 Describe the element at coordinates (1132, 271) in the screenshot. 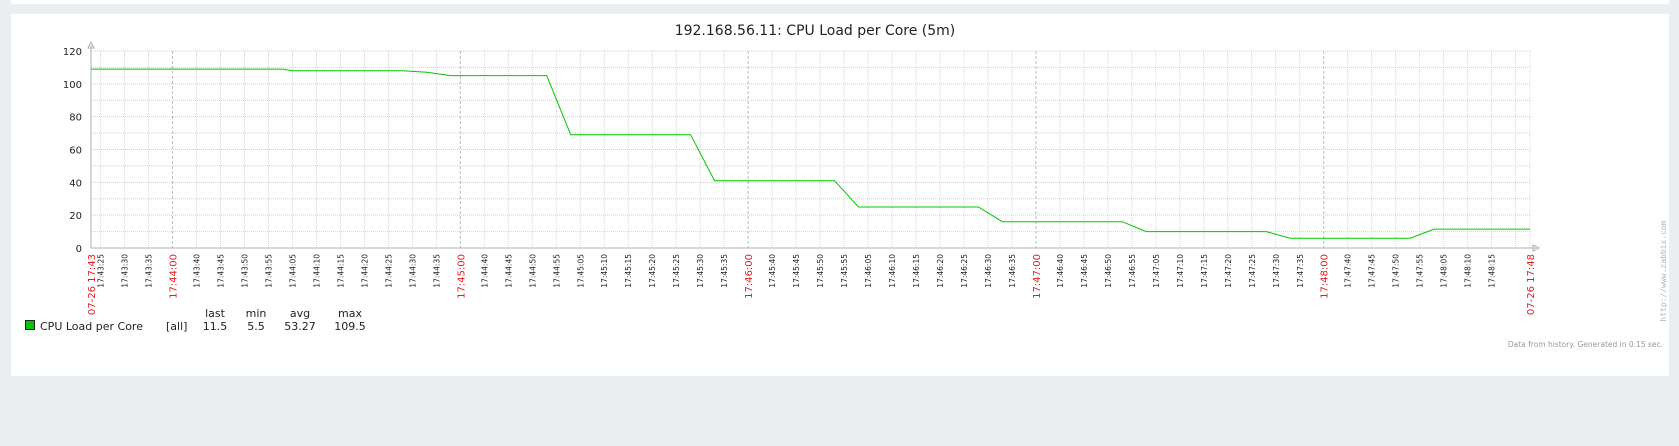

I see `x-tick-label: 17:46:55` at that location.